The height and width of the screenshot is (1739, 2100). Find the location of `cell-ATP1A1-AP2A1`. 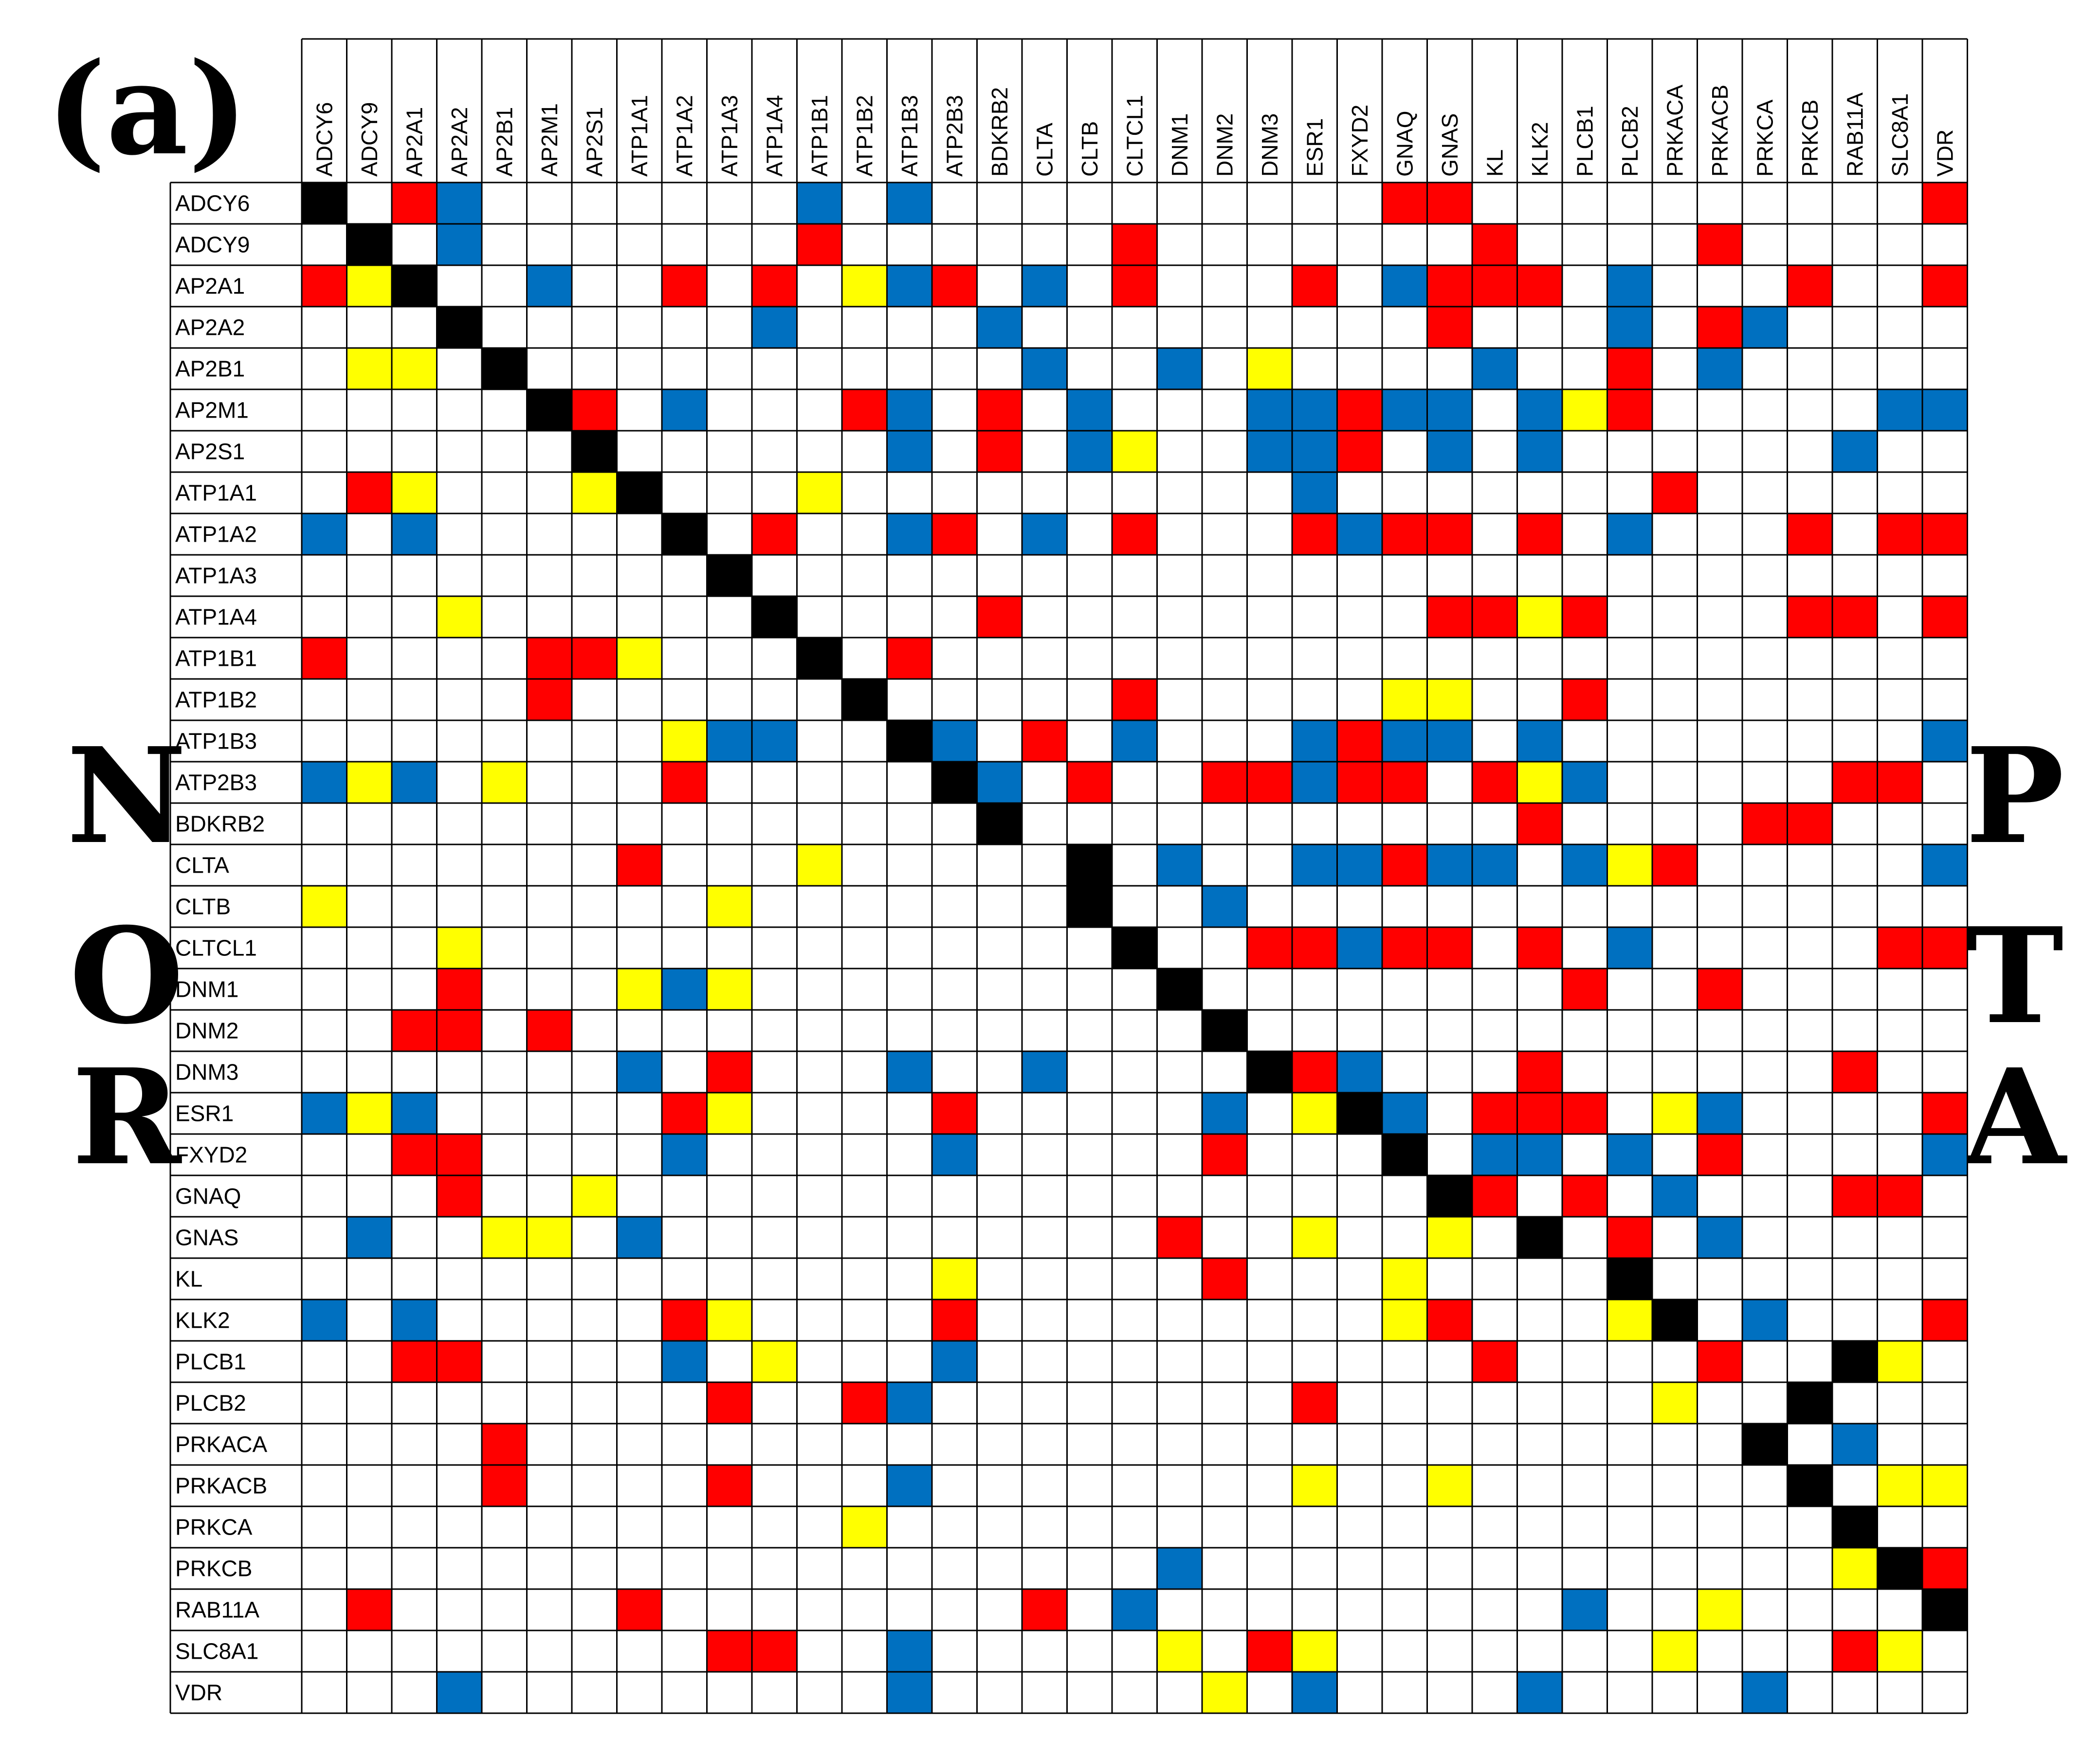

cell-ATP1A1-AP2A1 is located at coordinates (414, 492).